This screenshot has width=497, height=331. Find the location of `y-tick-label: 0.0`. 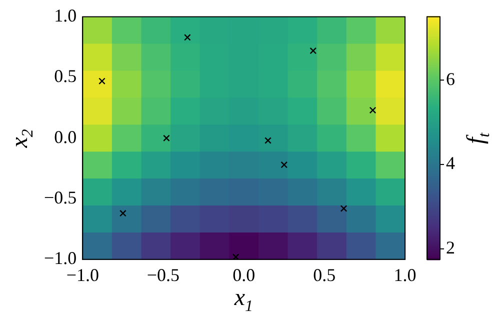

y-tick-label: 0.0 is located at coordinates (65, 136).